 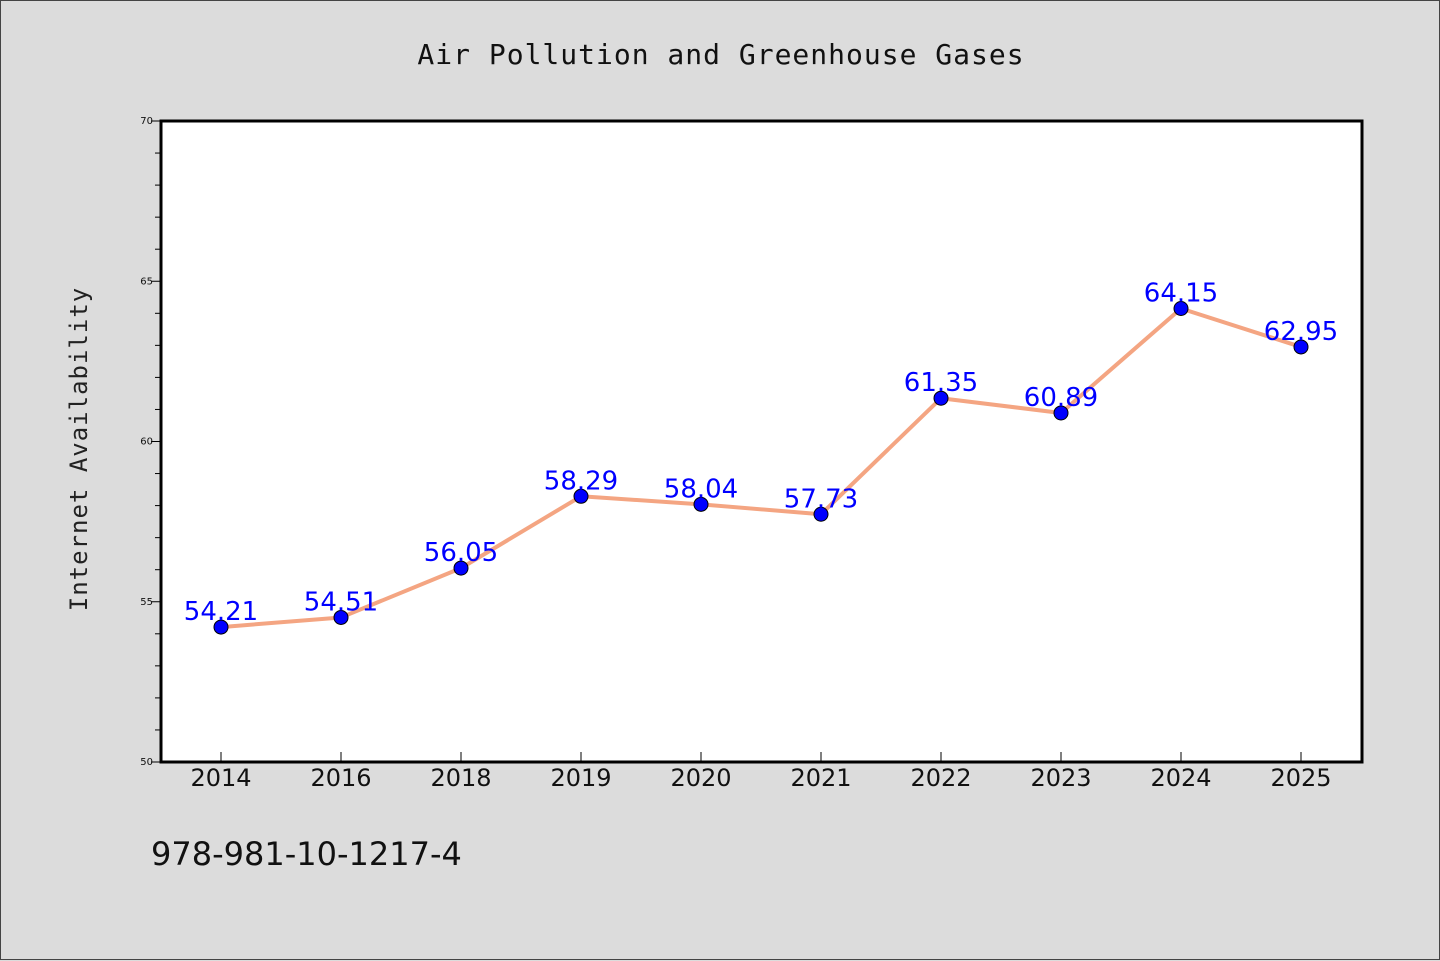 What do you see at coordinates (940, 778) in the screenshot?
I see `x-tick-label: 2022` at bounding box center [940, 778].